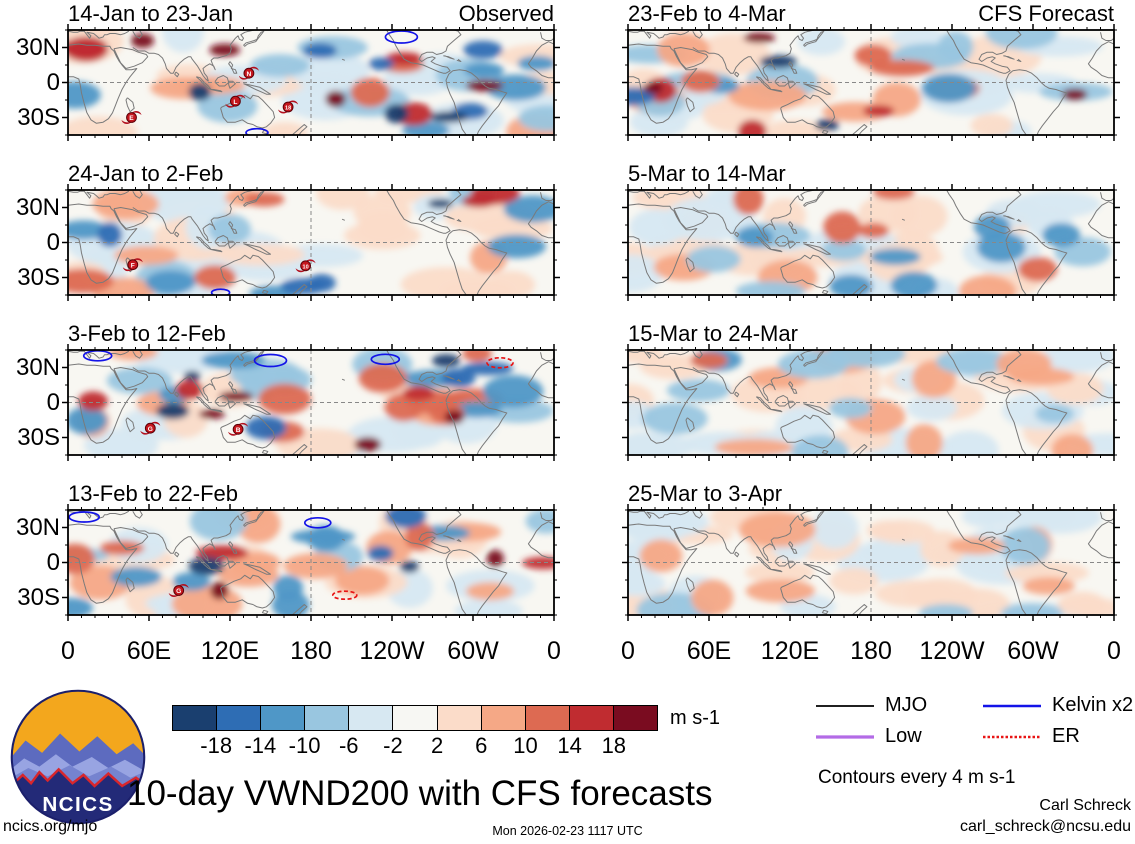  What do you see at coordinates (238, 430) in the screenshot?
I see `cyclone-label: B` at bounding box center [238, 430].